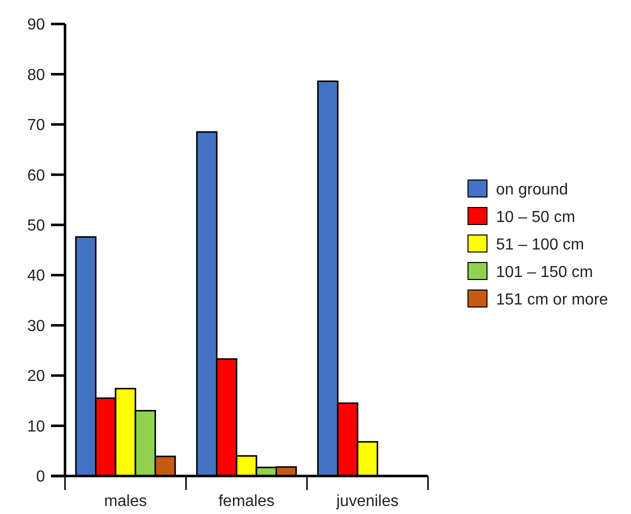  I want to click on y-tick-label: 60, so click(36, 175).